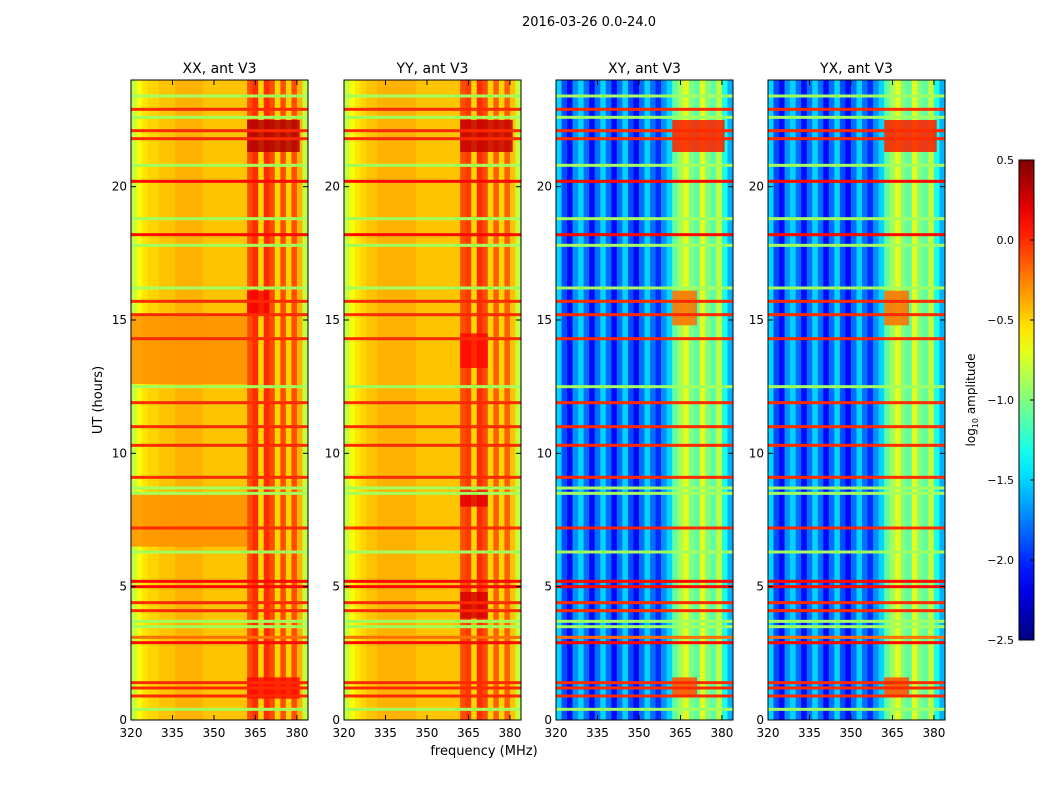  What do you see at coordinates (98, 400) in the screenshot?
I see `y-axis-label: UT (hours)` at bounding box center [98, 400].